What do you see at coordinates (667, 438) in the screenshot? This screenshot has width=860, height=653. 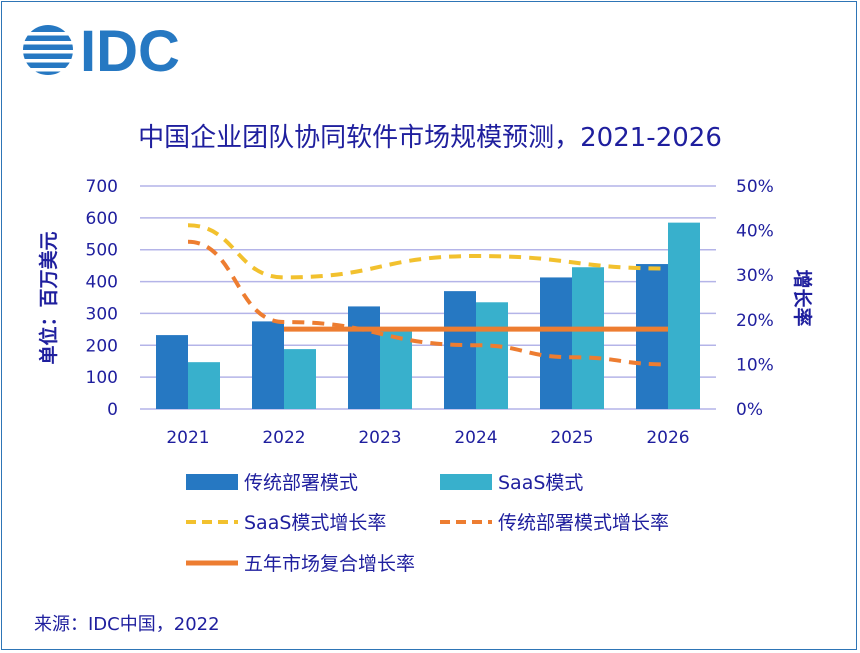 I see `x-tick-label: 2026` at bounding box center [667, 438].